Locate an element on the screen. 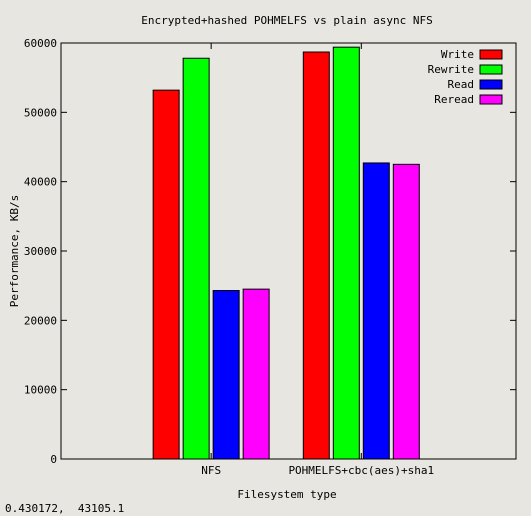 Image resolution: width=531 pixels, height=516 pixels. legend: Write Rewrite Read Reread is located at coordinates (465, 77).